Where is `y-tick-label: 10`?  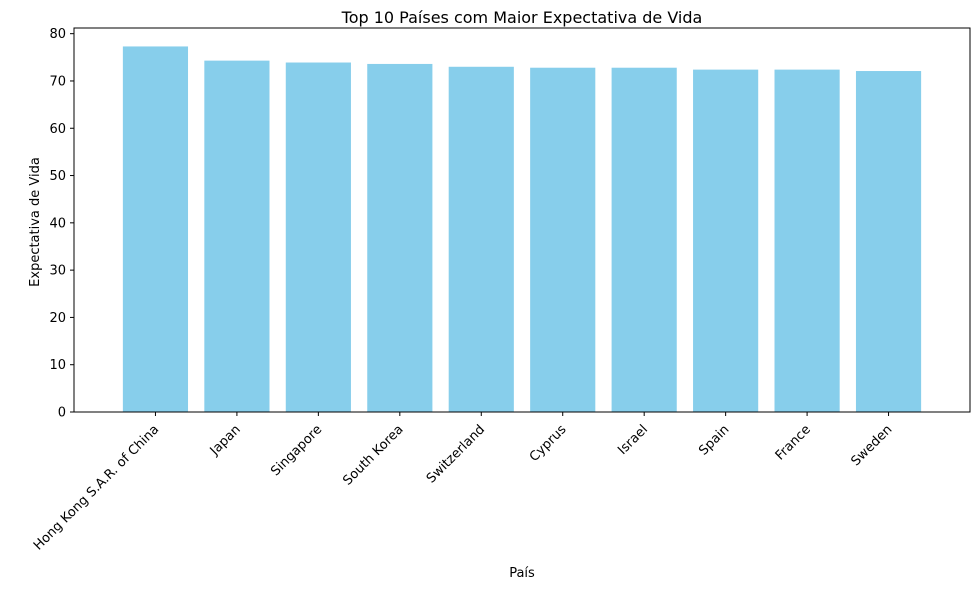
y-tick-label: 10 is located at coordinates (57, 365).